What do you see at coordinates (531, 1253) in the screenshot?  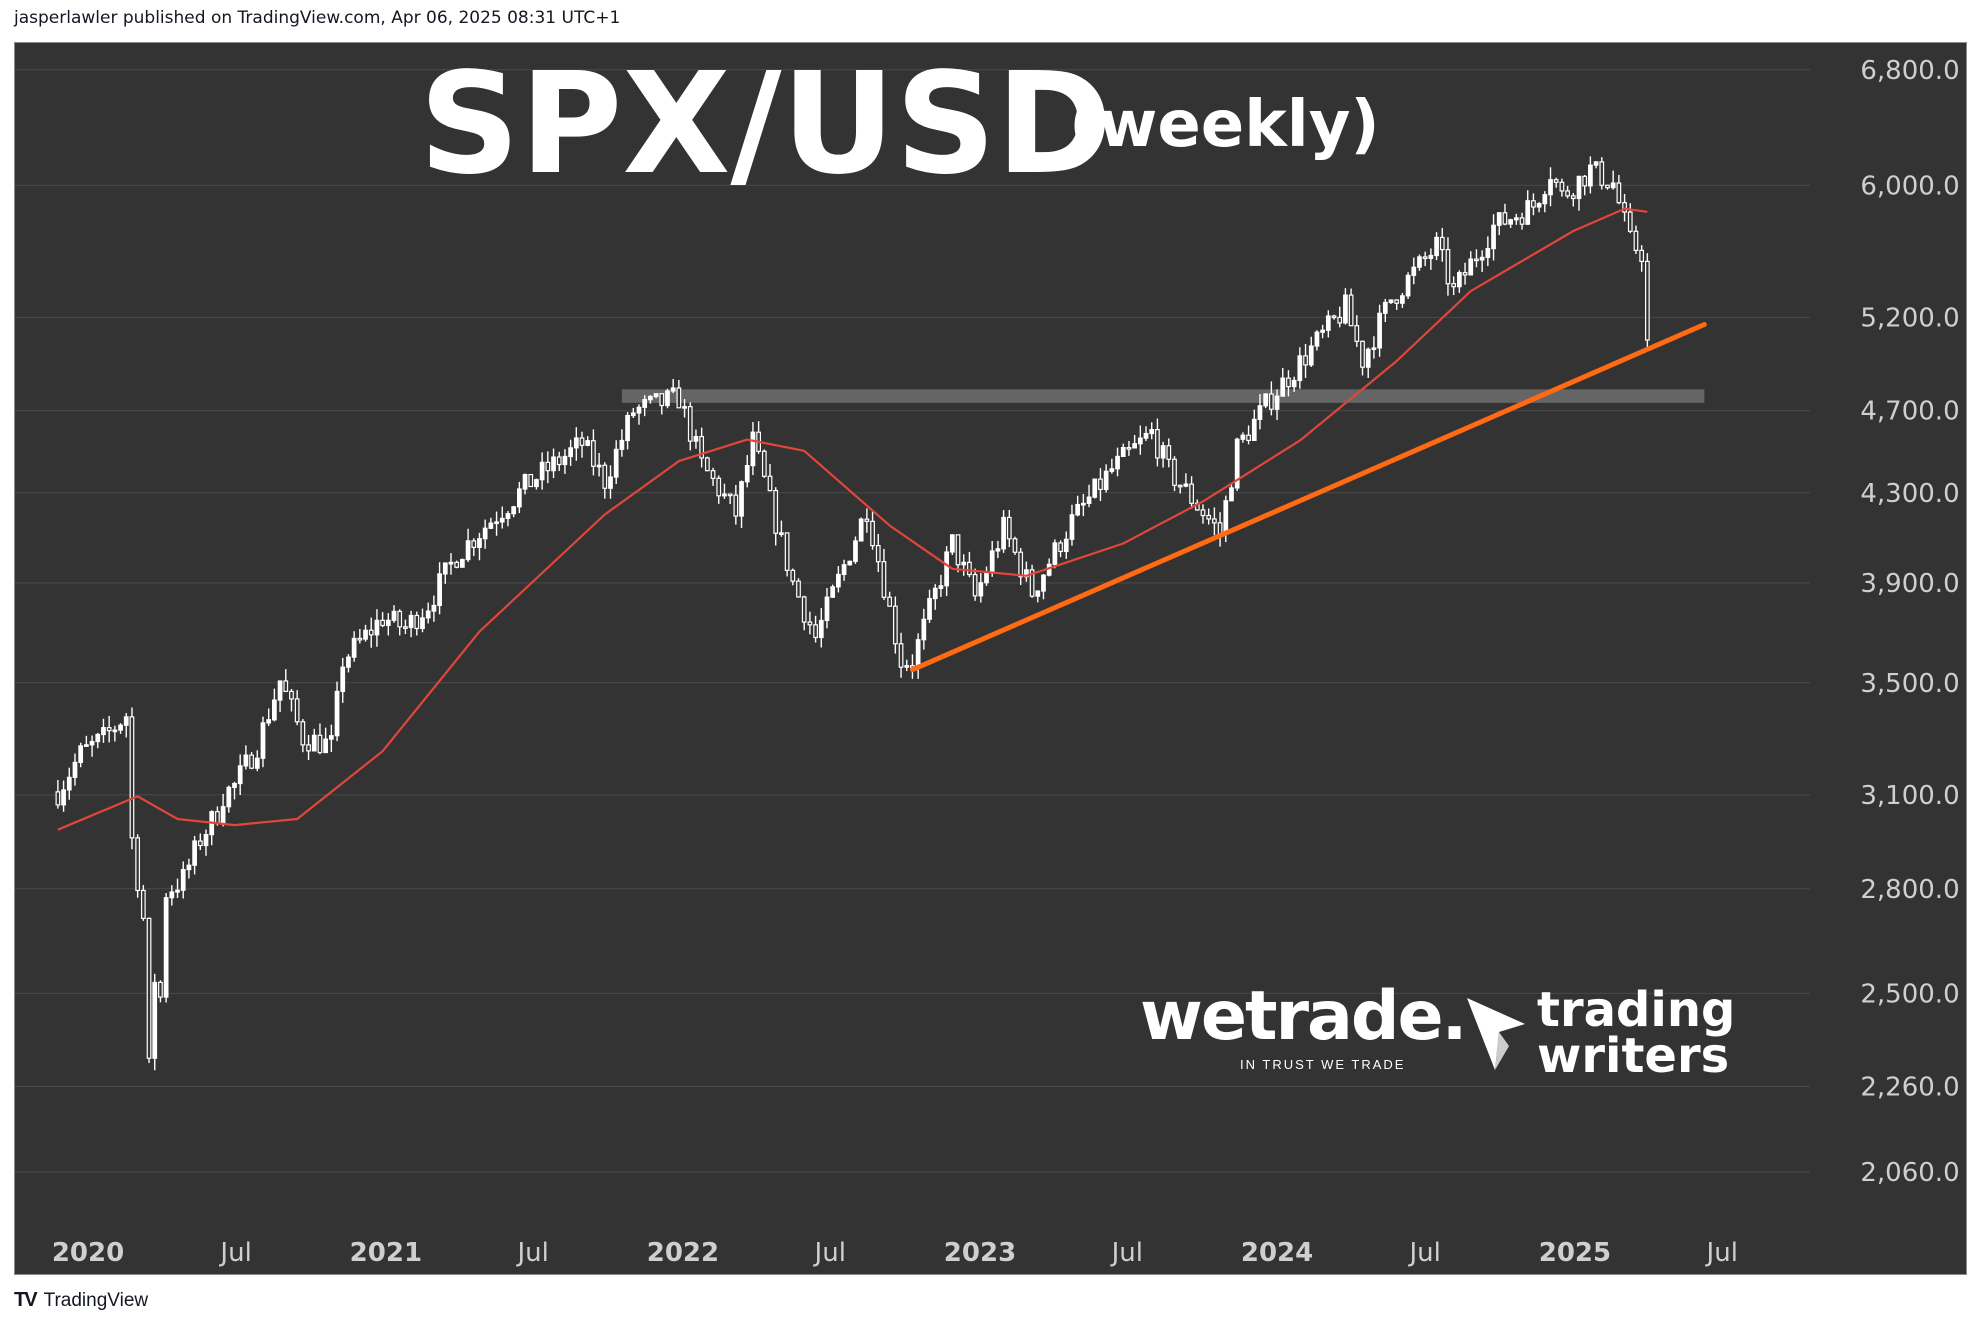 I see `x-tick-label: Jul` at bounding box center [531, 1253].